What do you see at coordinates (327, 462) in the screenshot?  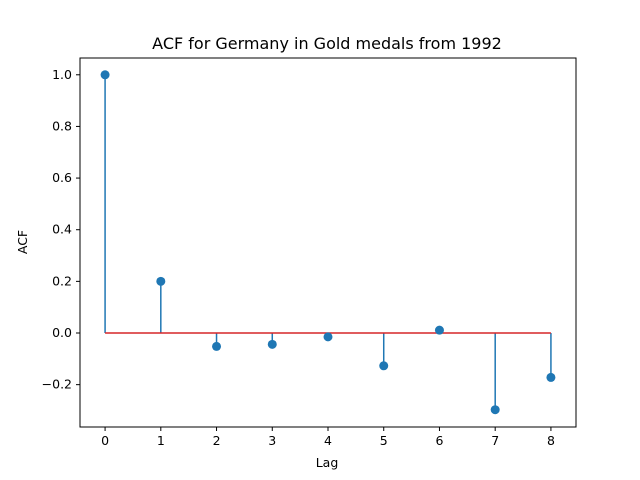 I see `x-axis-label: Lag` at bounding box center [327, 462].